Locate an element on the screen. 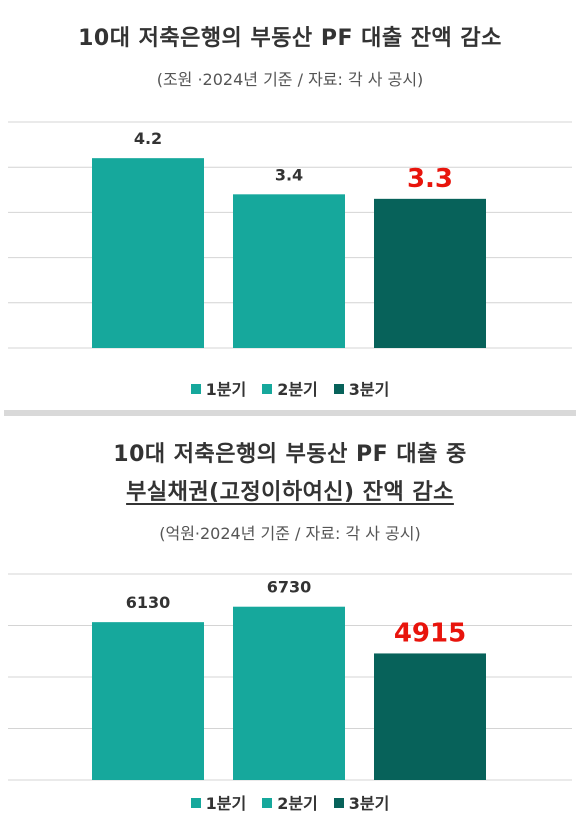  chart-1-legend-item-1: 1분기 is located at coordinates (218, 388).